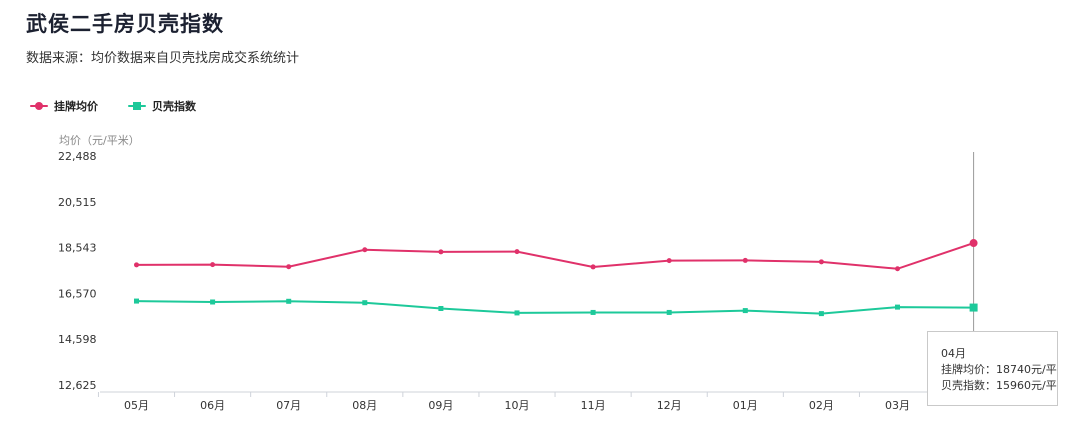  I want to click on y-tick-label: 18,543, so click(77, 248).